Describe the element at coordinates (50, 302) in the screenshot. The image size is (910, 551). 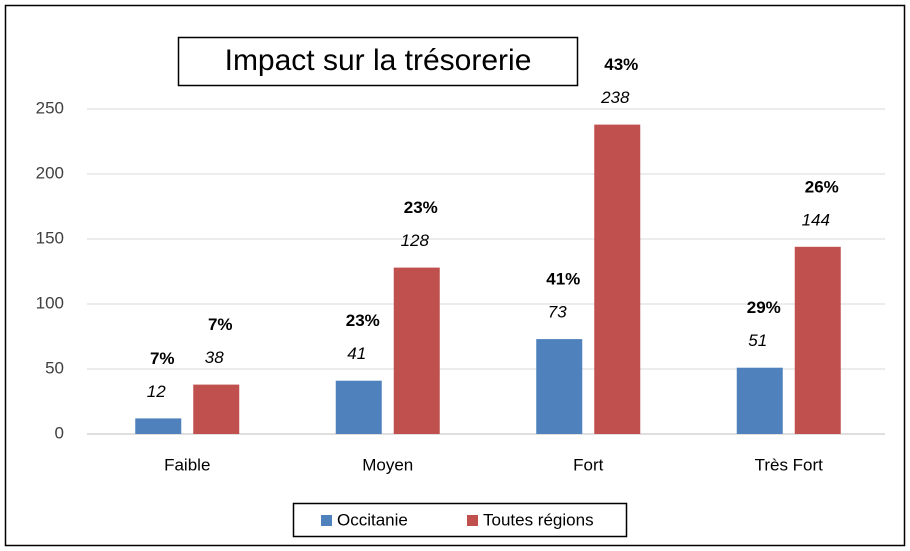
I see `y-tick-label: 100` at that location.